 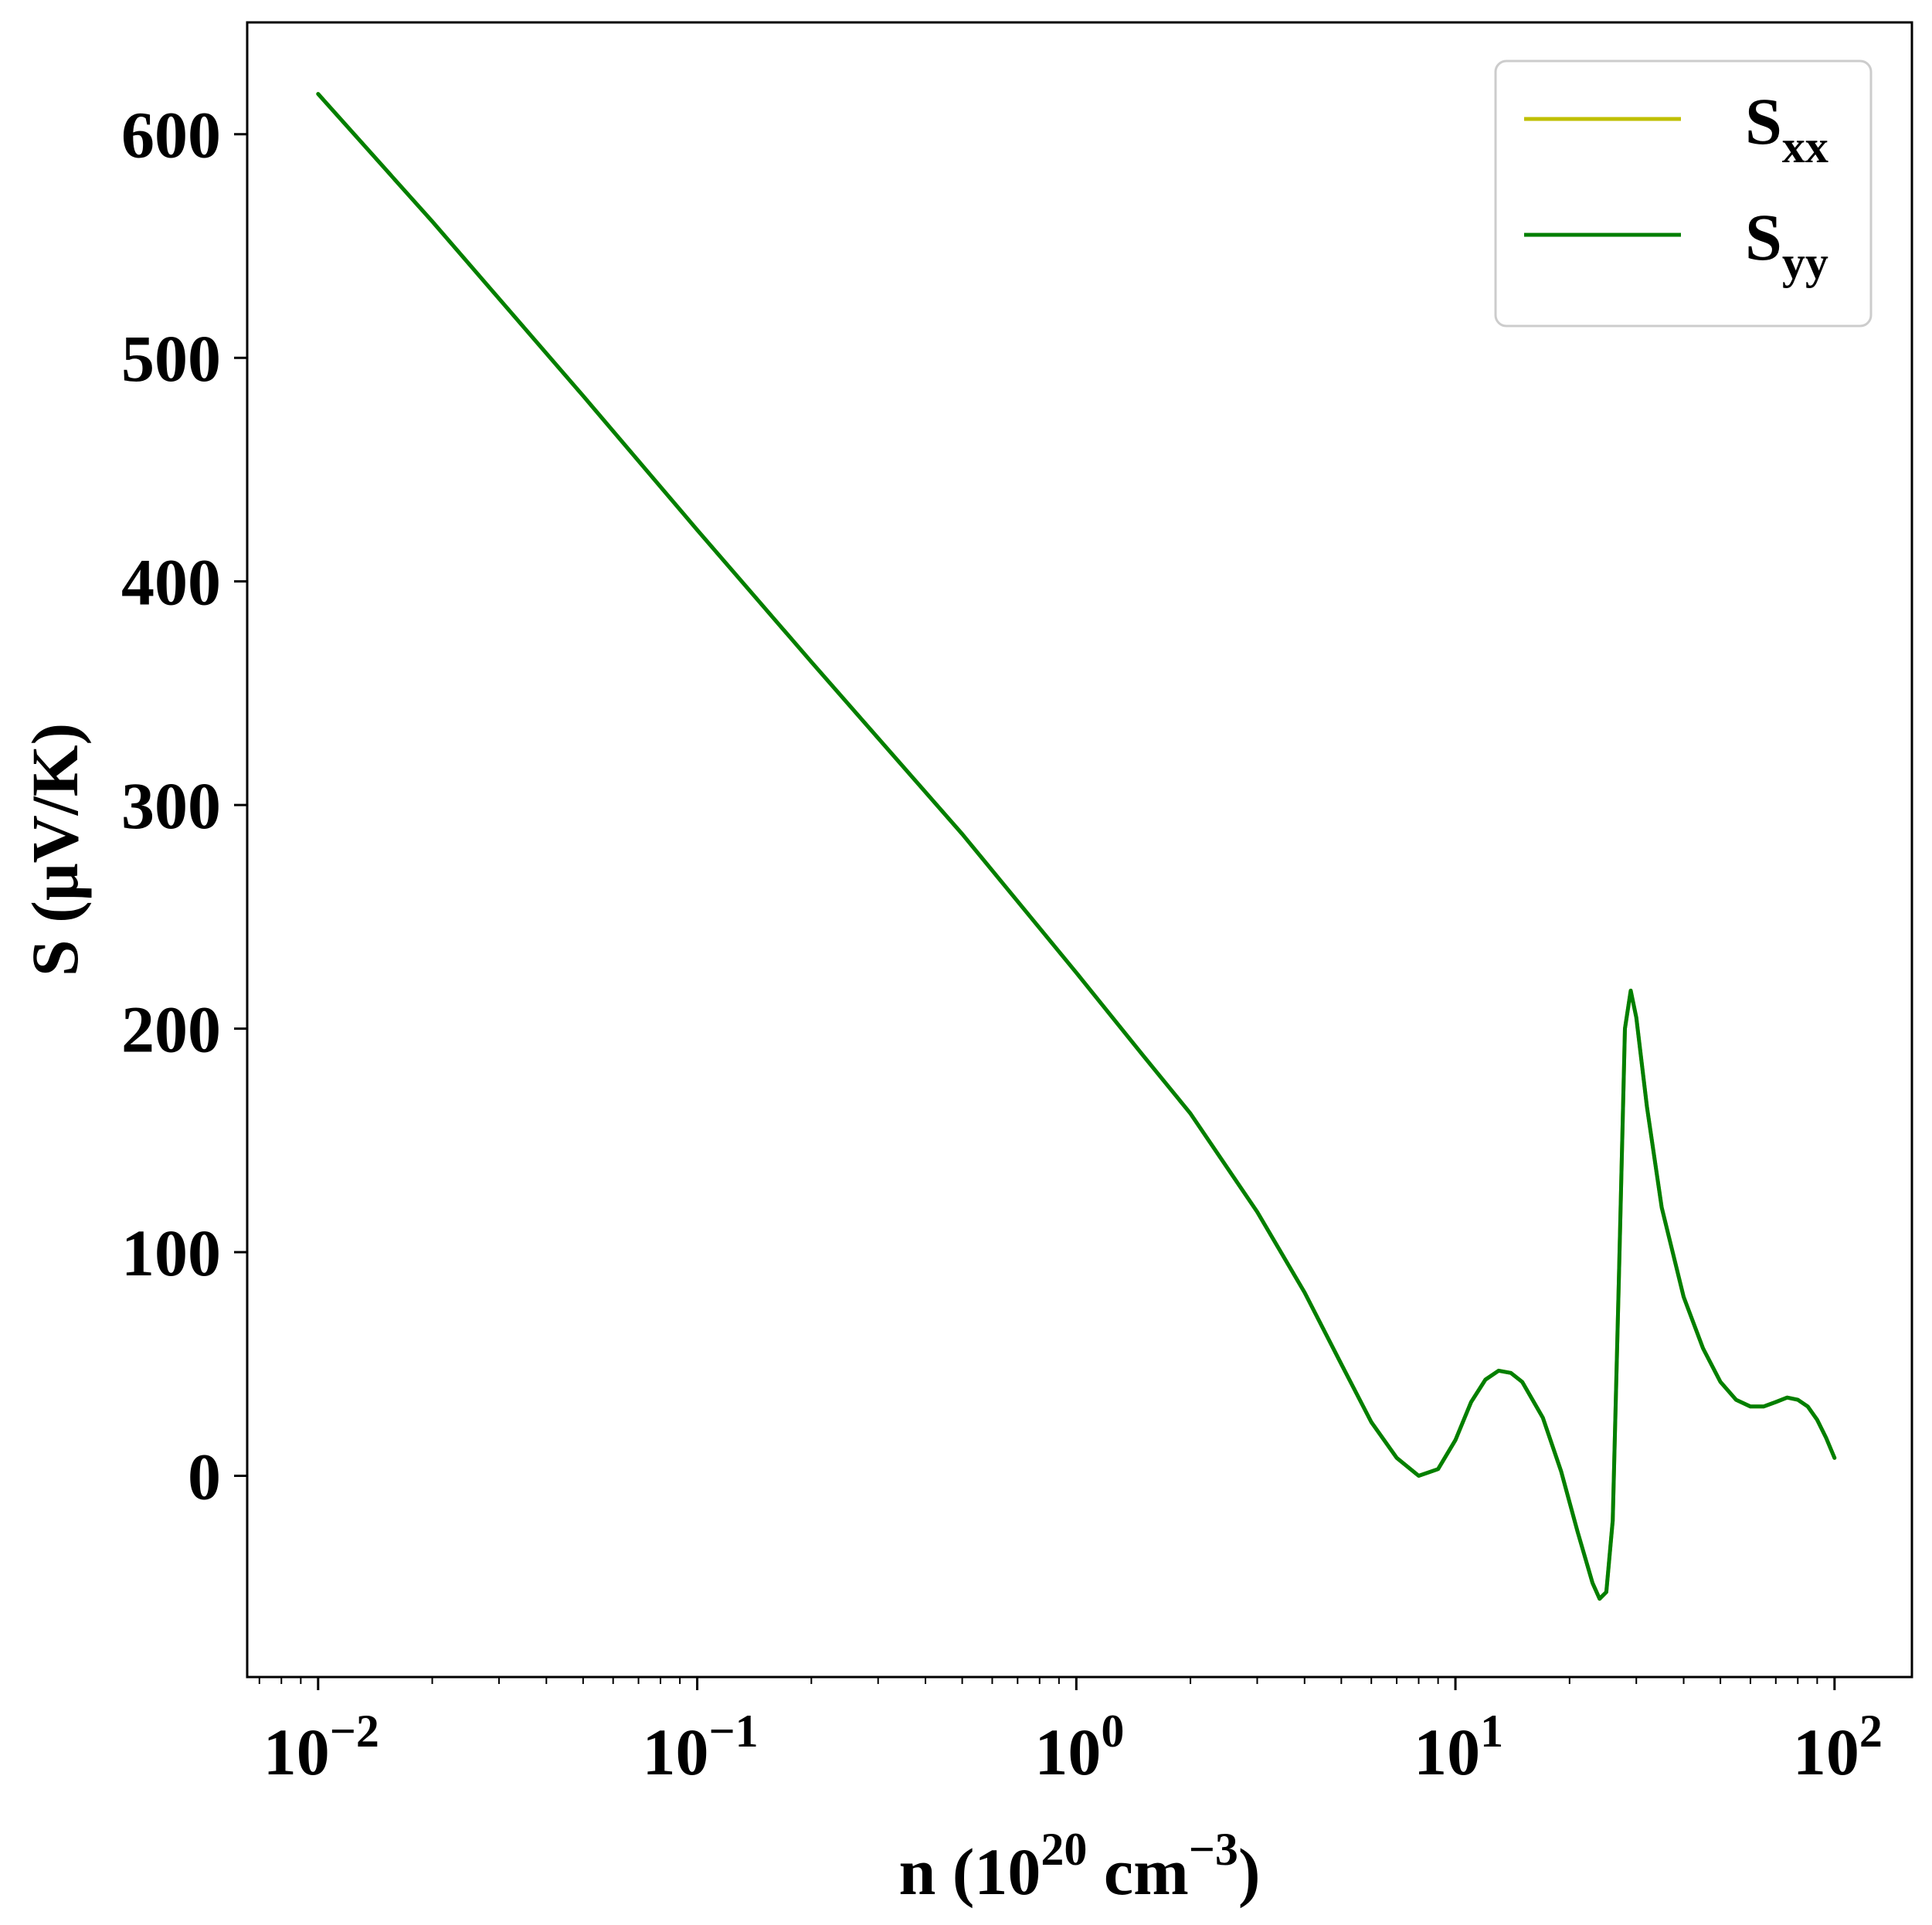 What do you see at coordinates (171, 135) in the screenshot?
I see `y-tick-label: 600` at bounding box center [171, 135].